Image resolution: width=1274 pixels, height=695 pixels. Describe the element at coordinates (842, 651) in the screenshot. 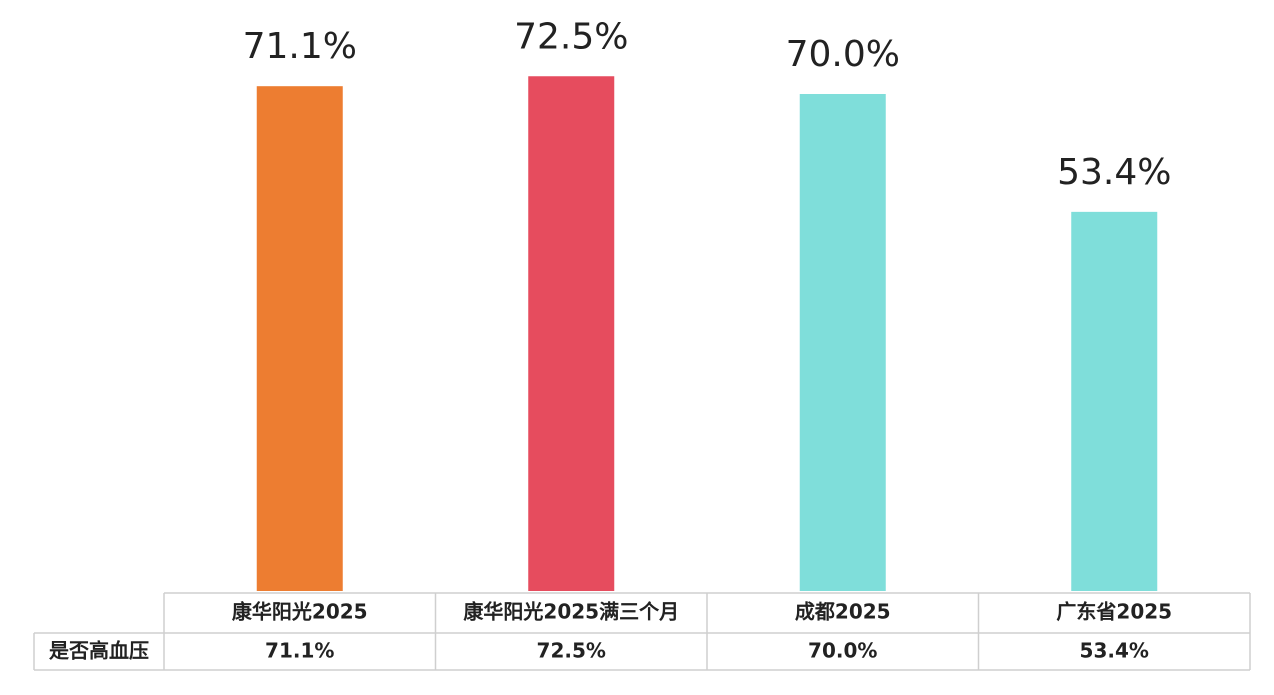

I see `table-value: 70.0%` at that location.